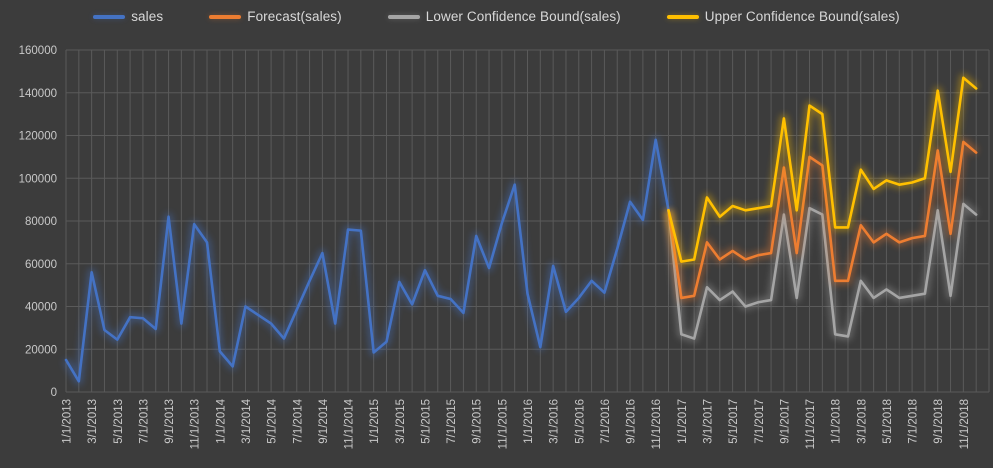 The image size is (993, 468). Describe the element at coordinates (734, 421) in the screenshot. I see `svg-text: 5/1/2017` at that location.